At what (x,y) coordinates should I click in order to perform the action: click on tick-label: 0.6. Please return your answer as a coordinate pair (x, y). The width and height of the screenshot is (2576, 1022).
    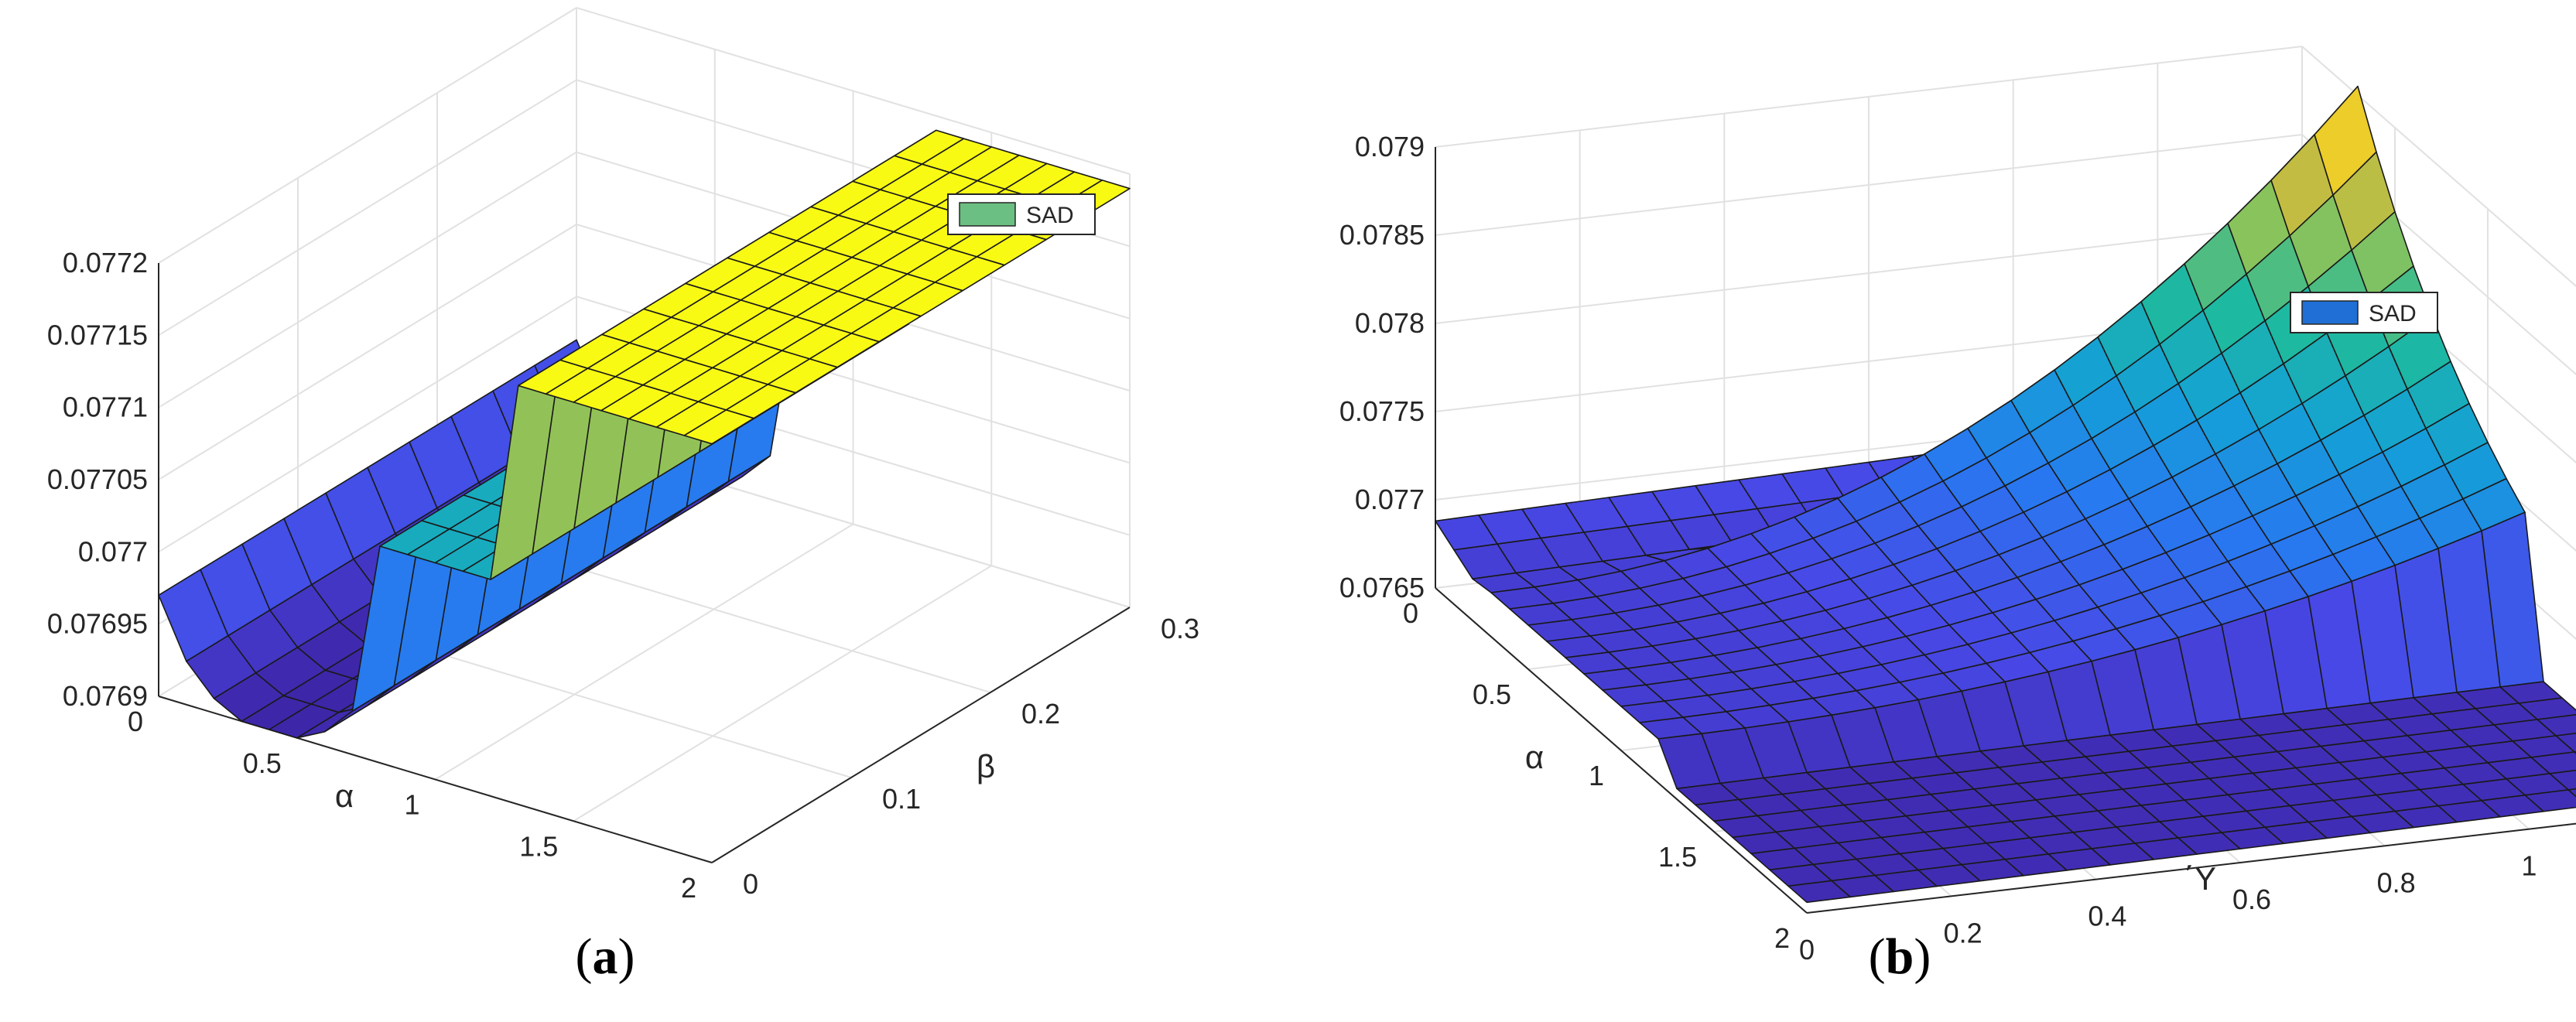
    Looking at the image, I should click on (2251, 899).